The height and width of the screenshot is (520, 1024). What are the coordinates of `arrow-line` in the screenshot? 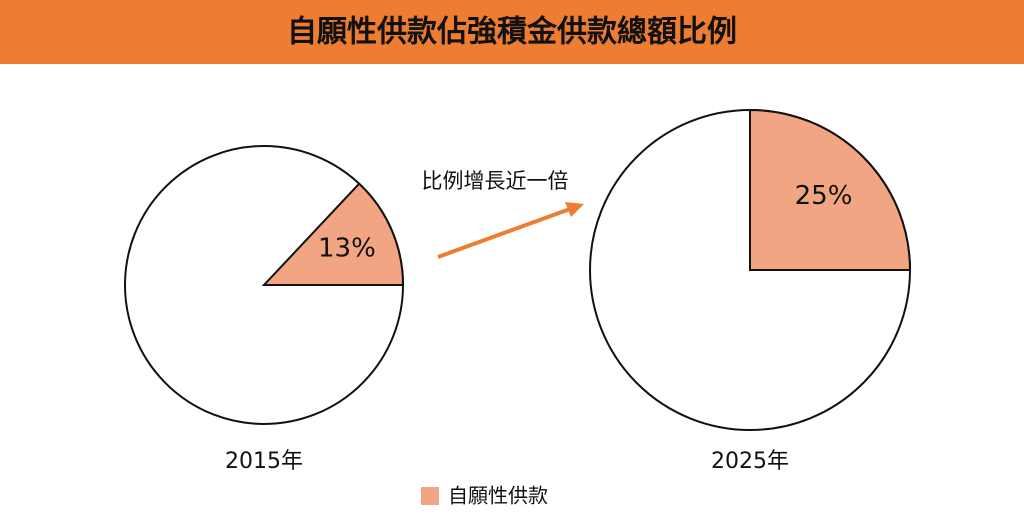 It's located at (504, 233).